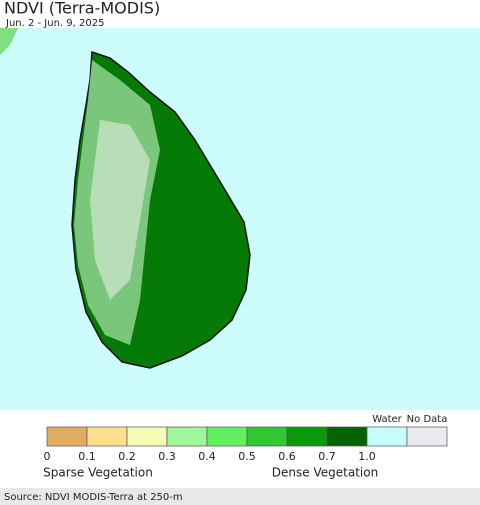 The image size is (480, 505). I want to click on legend-tick: 0.5, so click(247, 456).